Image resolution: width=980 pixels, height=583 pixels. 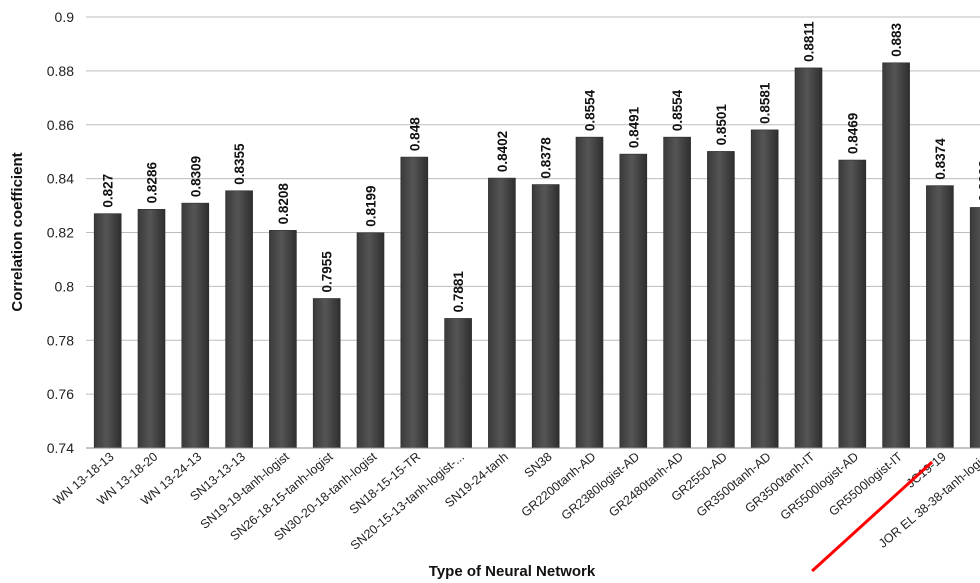 What do you see at coordinates (559, 485) in the screenshot?
I see `x-tick-label: GR2200tanh-AD` at bounding box center [559, 485].